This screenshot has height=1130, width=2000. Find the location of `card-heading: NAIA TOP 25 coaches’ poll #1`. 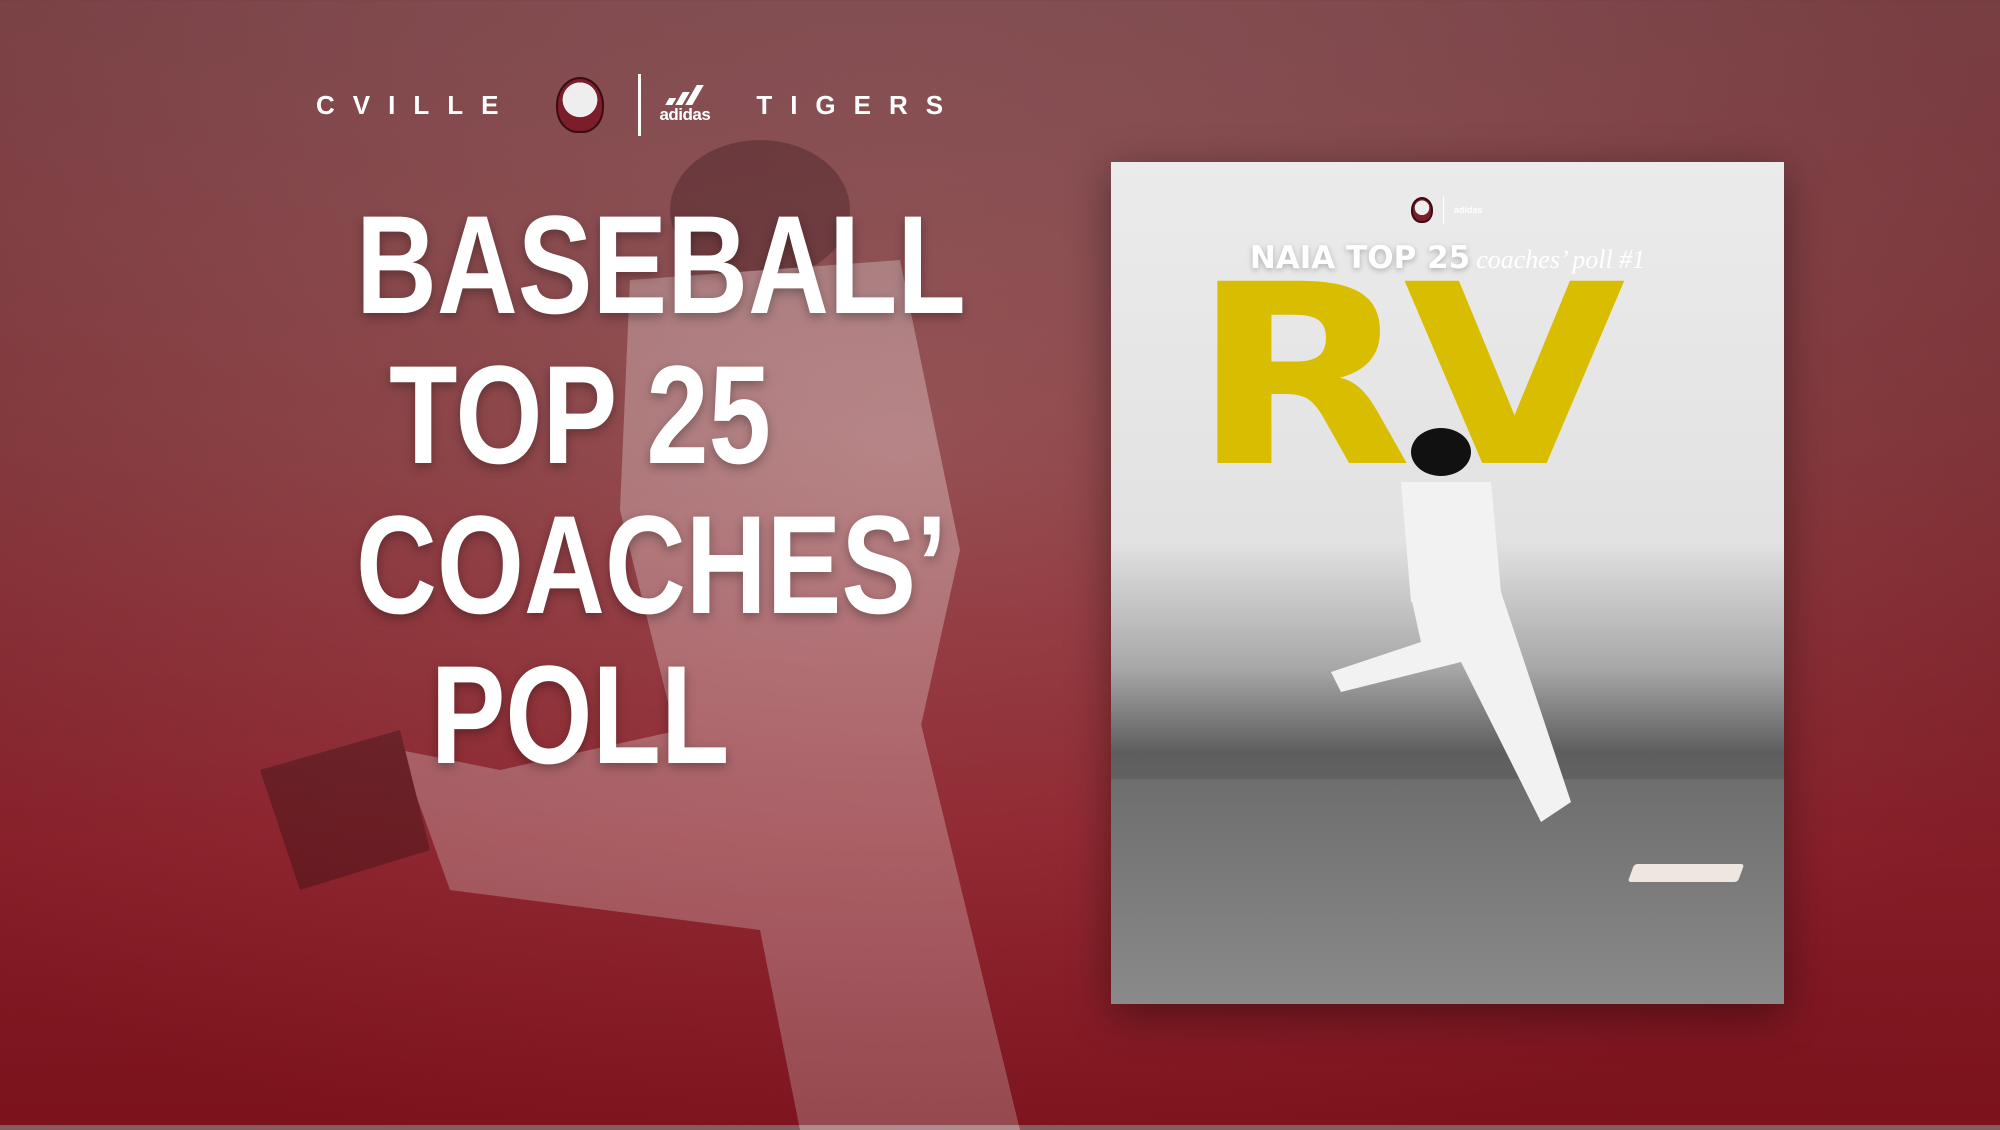

card-heading: NAIA TOP 25 coaches’ poll #1 is located at coordinates (1447, 258).